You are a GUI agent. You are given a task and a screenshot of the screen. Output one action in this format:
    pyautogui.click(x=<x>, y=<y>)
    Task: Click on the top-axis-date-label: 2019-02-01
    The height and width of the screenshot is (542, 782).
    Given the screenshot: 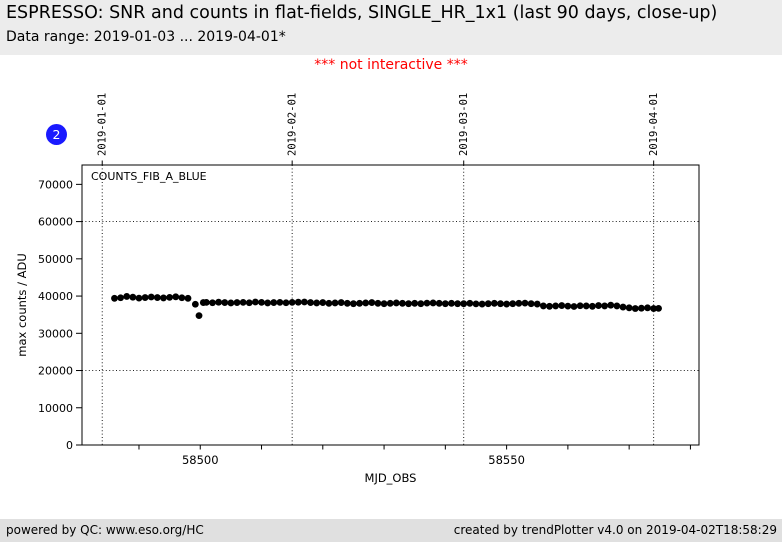 What is the action you would take?
    pyautogui.click(x=293, y=124)
    